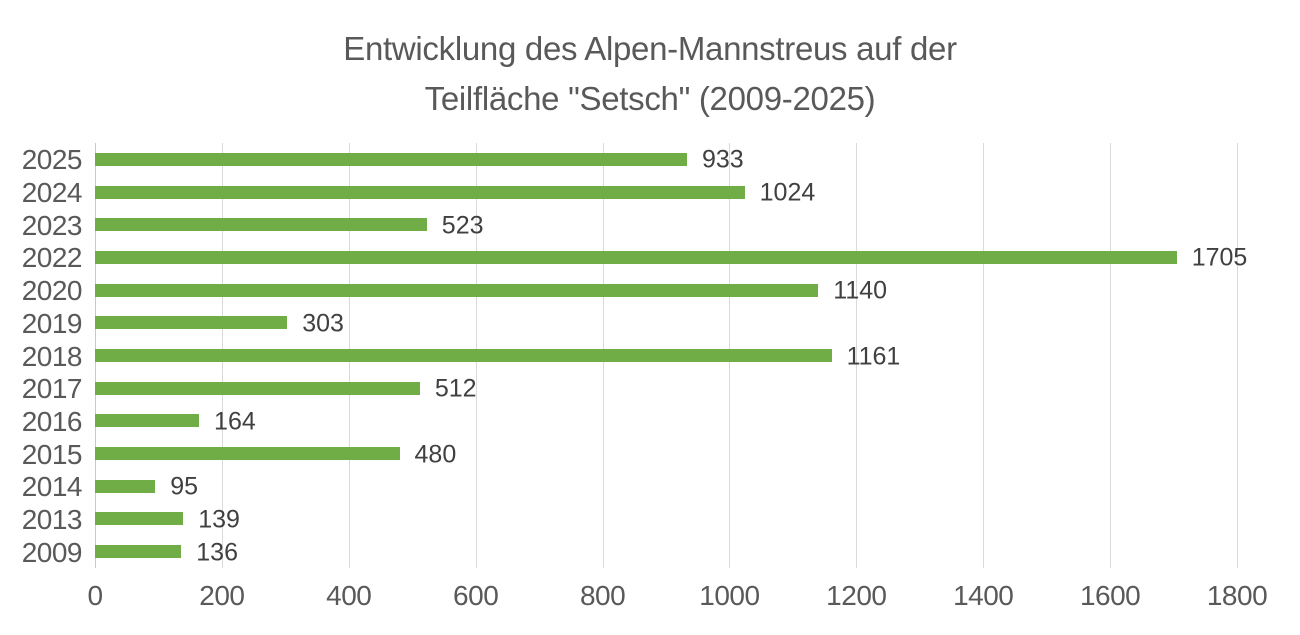 Image resolution: width=1300 pixels, height=635 pixels. Describe the element at coordinates (455, 388) in the screenshot. I see `value-label-2017: 512` at that location.